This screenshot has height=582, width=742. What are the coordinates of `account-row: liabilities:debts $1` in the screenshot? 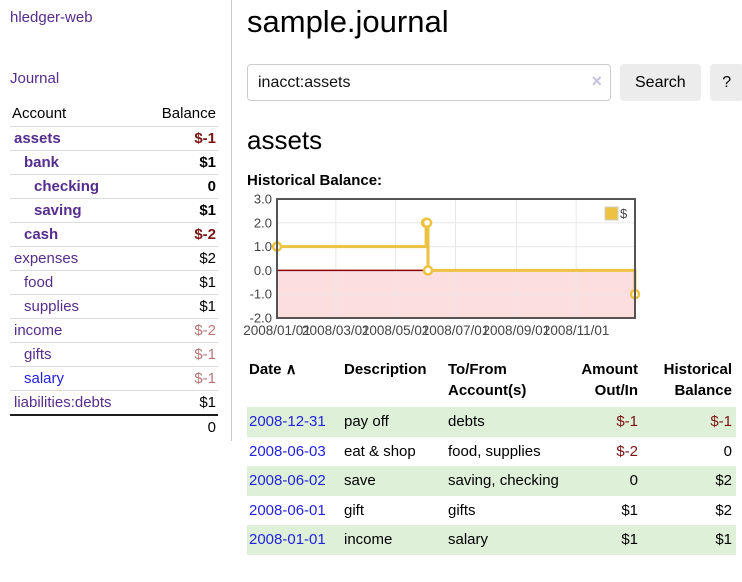 It's located at (114, 403).